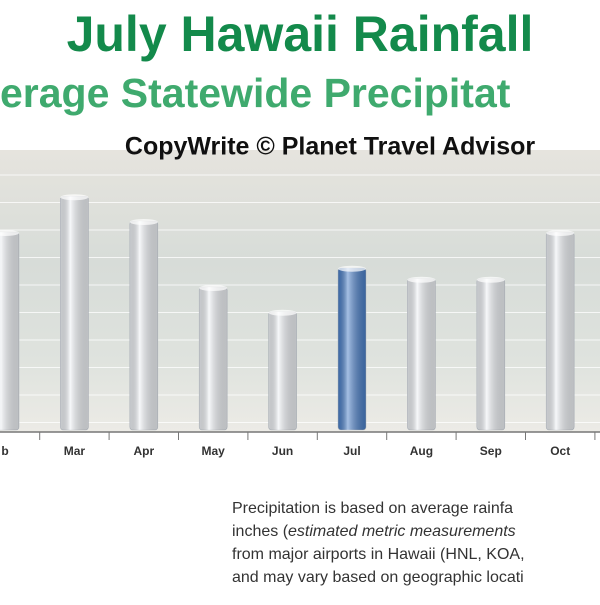 This screenshot has width=600, height=605. Describe the element at coordinates (4, 451) in the screenshot. I see `x-tick-label: b` at that location.